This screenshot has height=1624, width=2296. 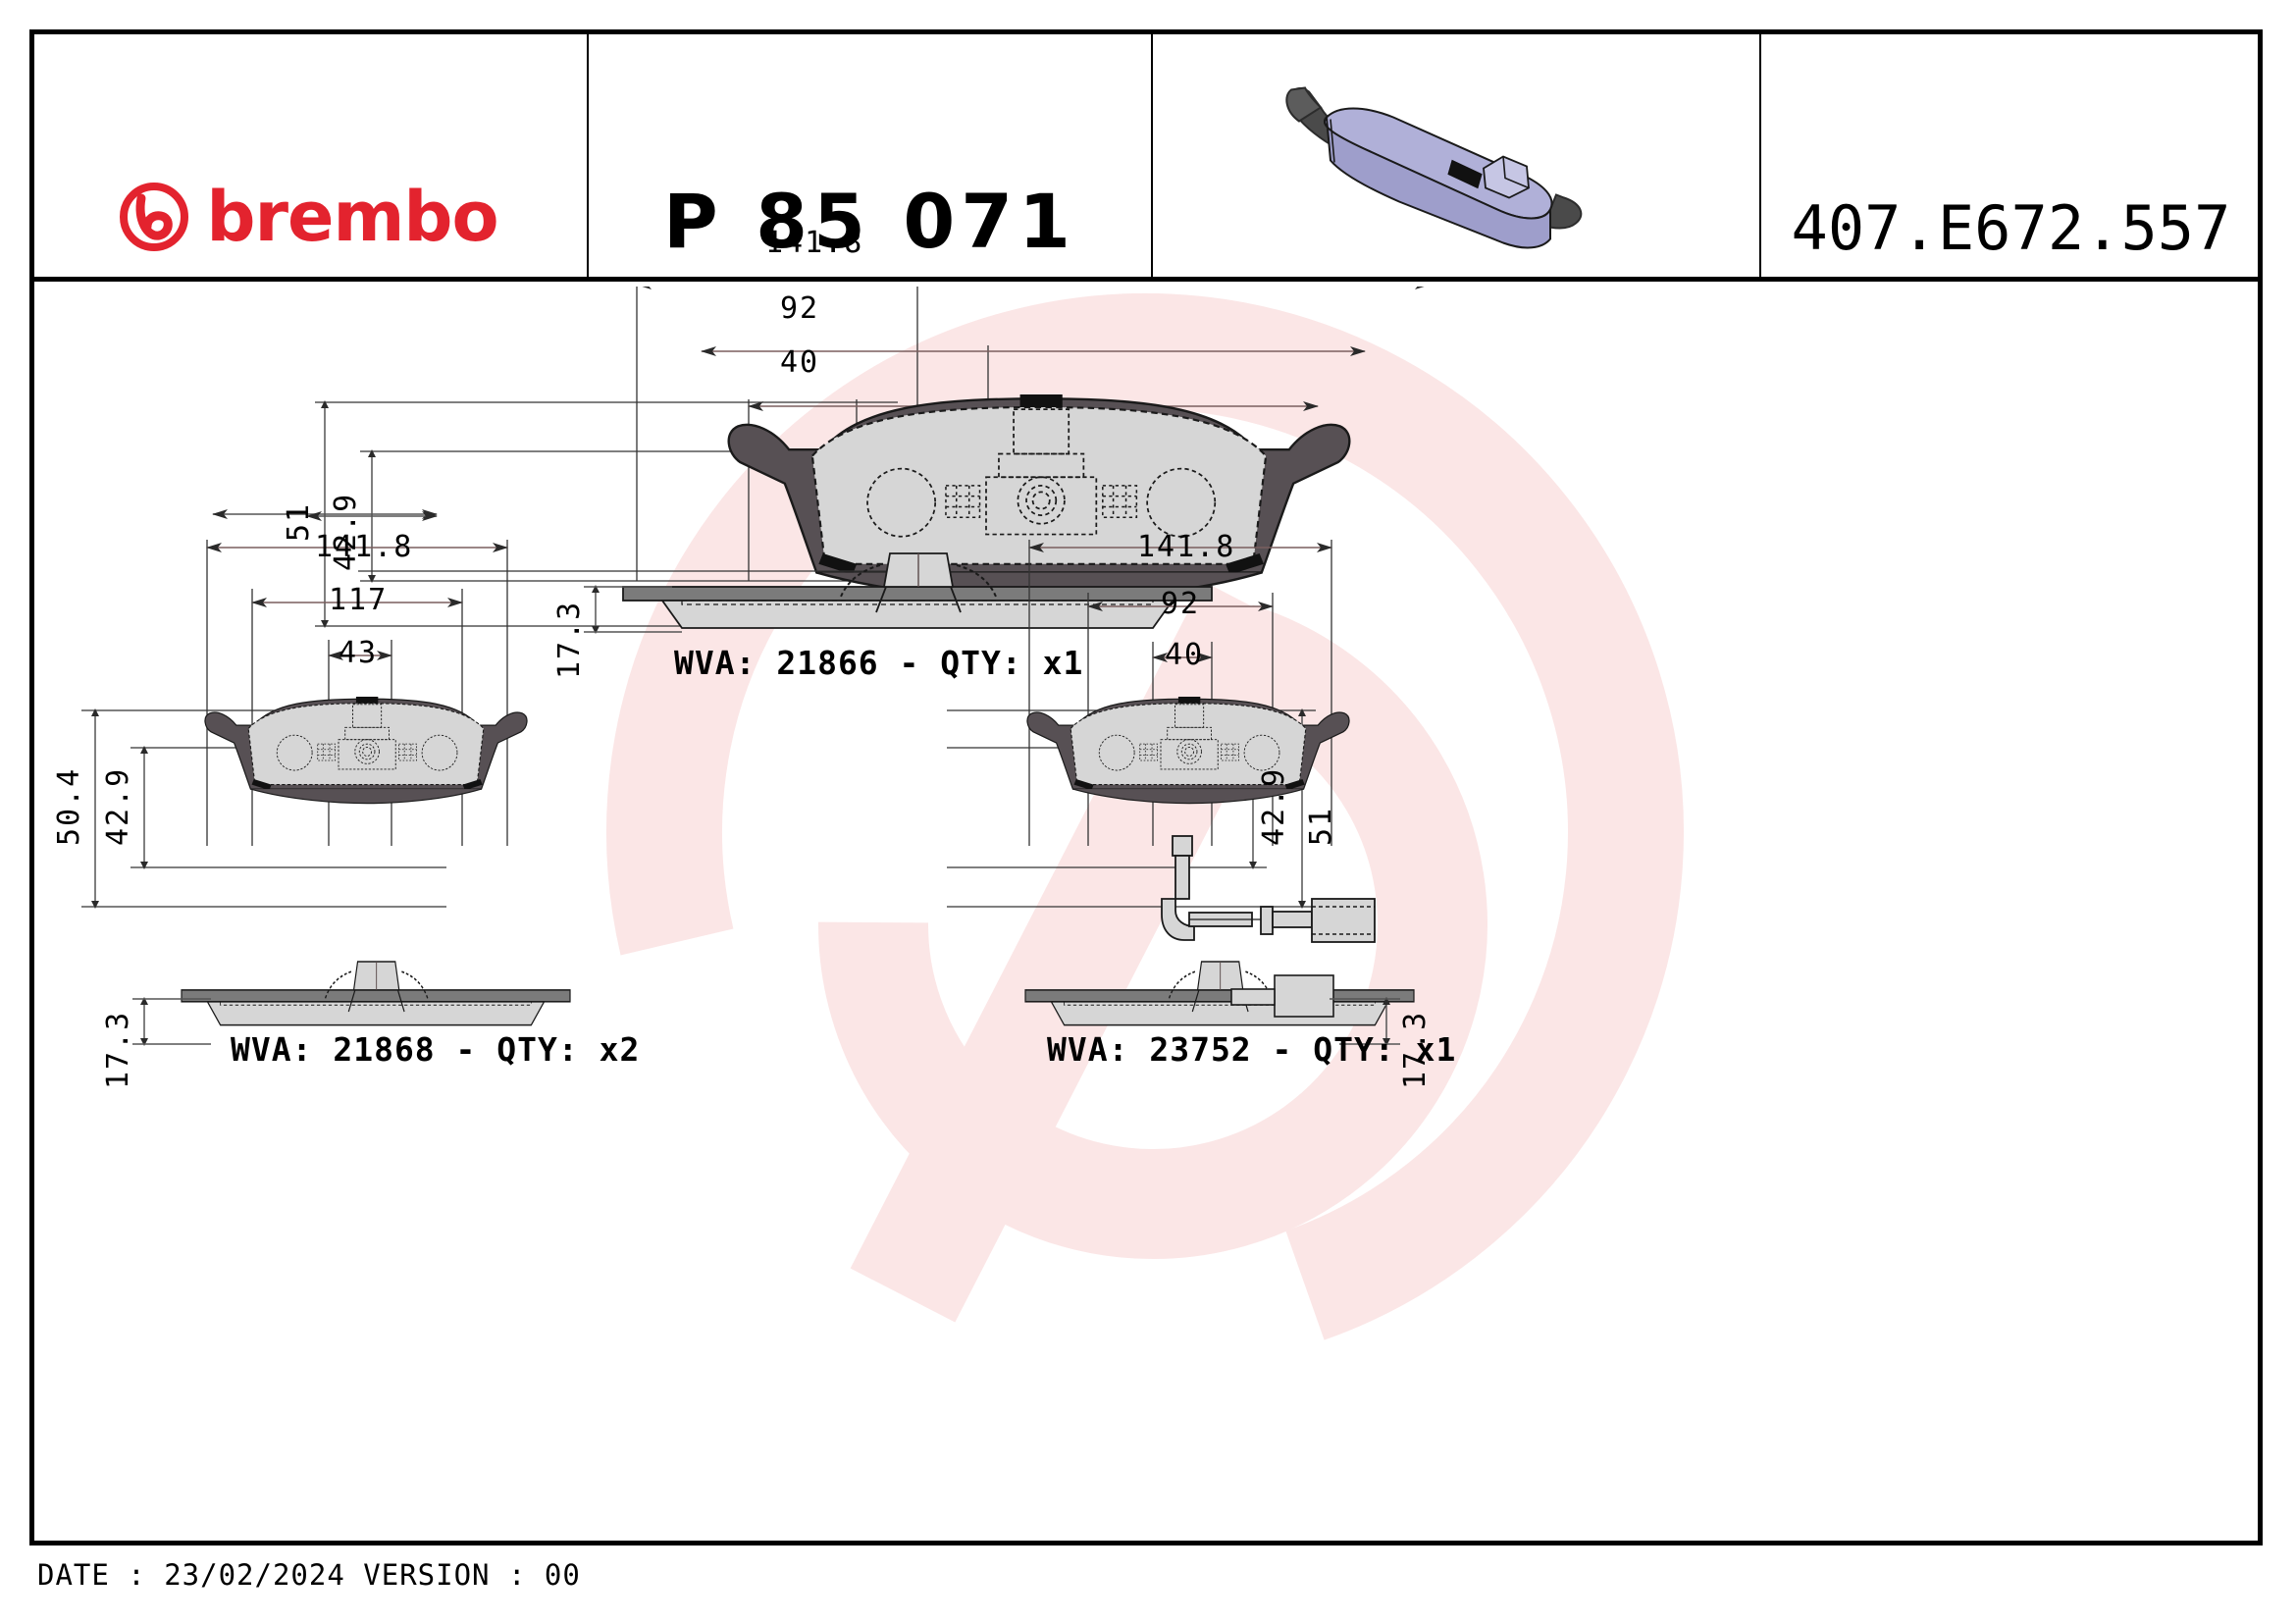 I want to click on part-number: 407.E672.557, so click(x=2011, y=228).